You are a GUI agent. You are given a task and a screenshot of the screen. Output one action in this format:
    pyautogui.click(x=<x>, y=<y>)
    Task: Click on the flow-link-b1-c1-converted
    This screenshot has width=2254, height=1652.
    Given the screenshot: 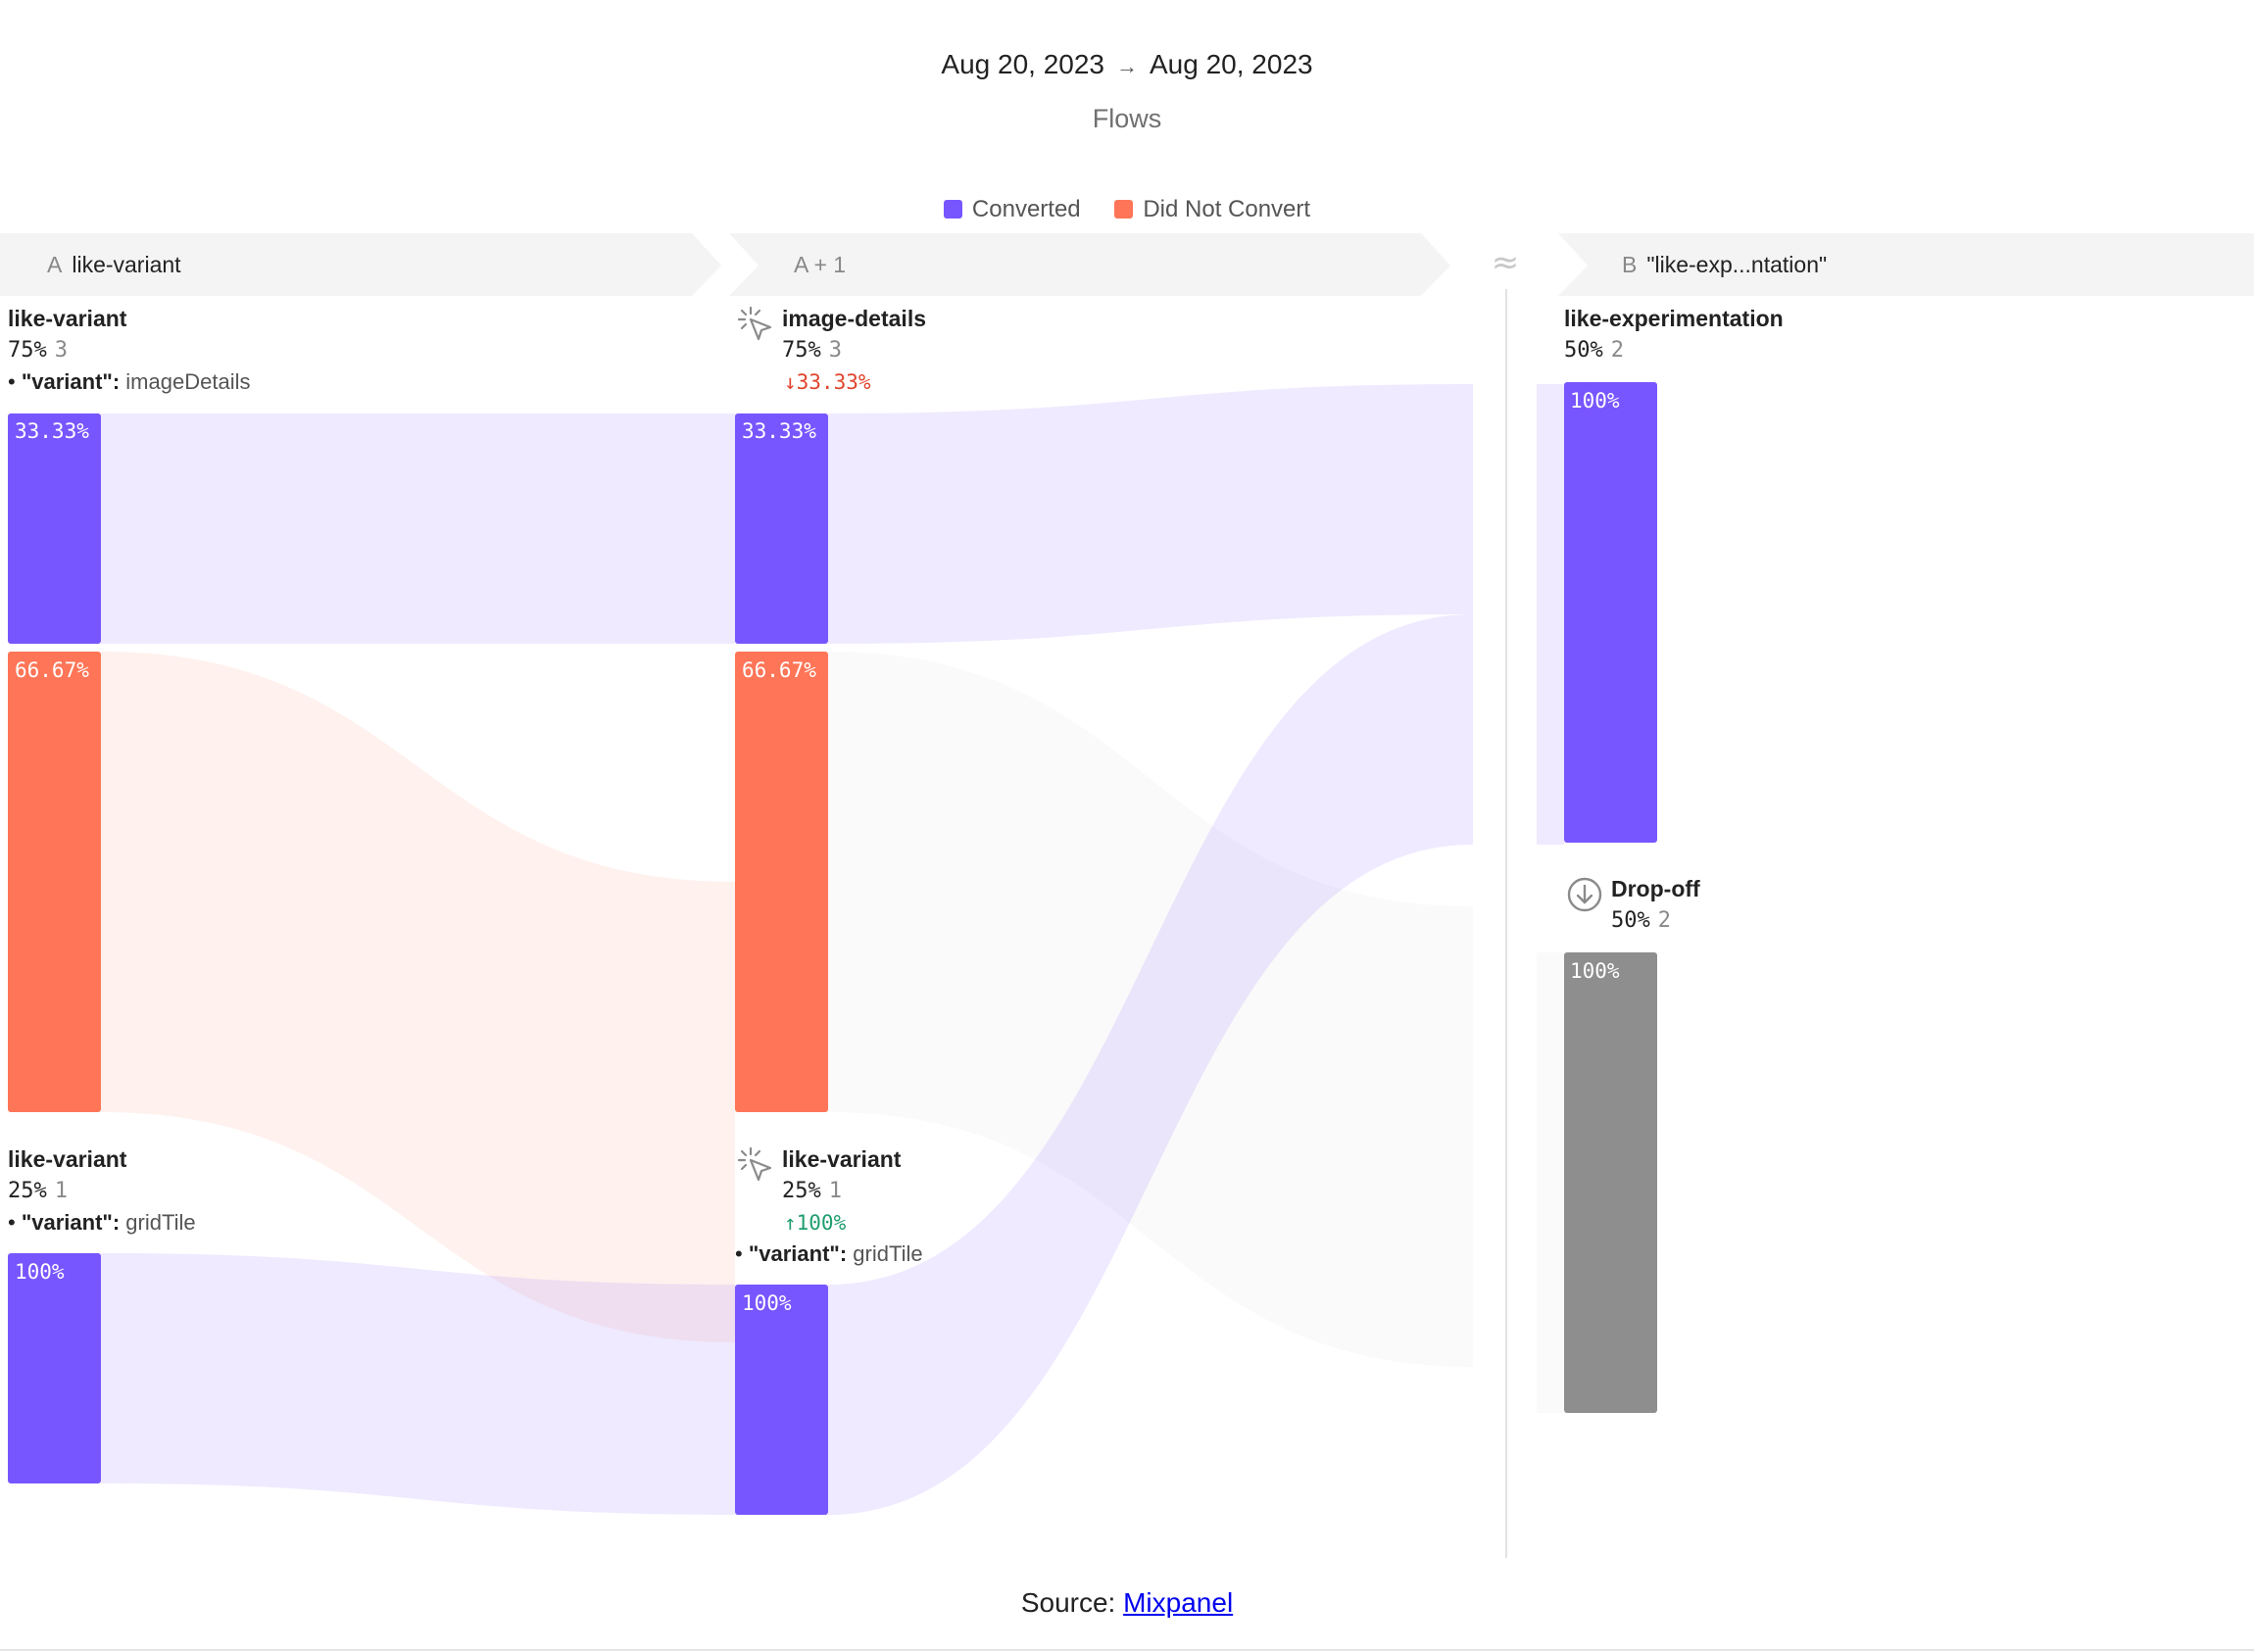 What is the action you would take?
    pyautogui.click(x=1150, y=514)
    